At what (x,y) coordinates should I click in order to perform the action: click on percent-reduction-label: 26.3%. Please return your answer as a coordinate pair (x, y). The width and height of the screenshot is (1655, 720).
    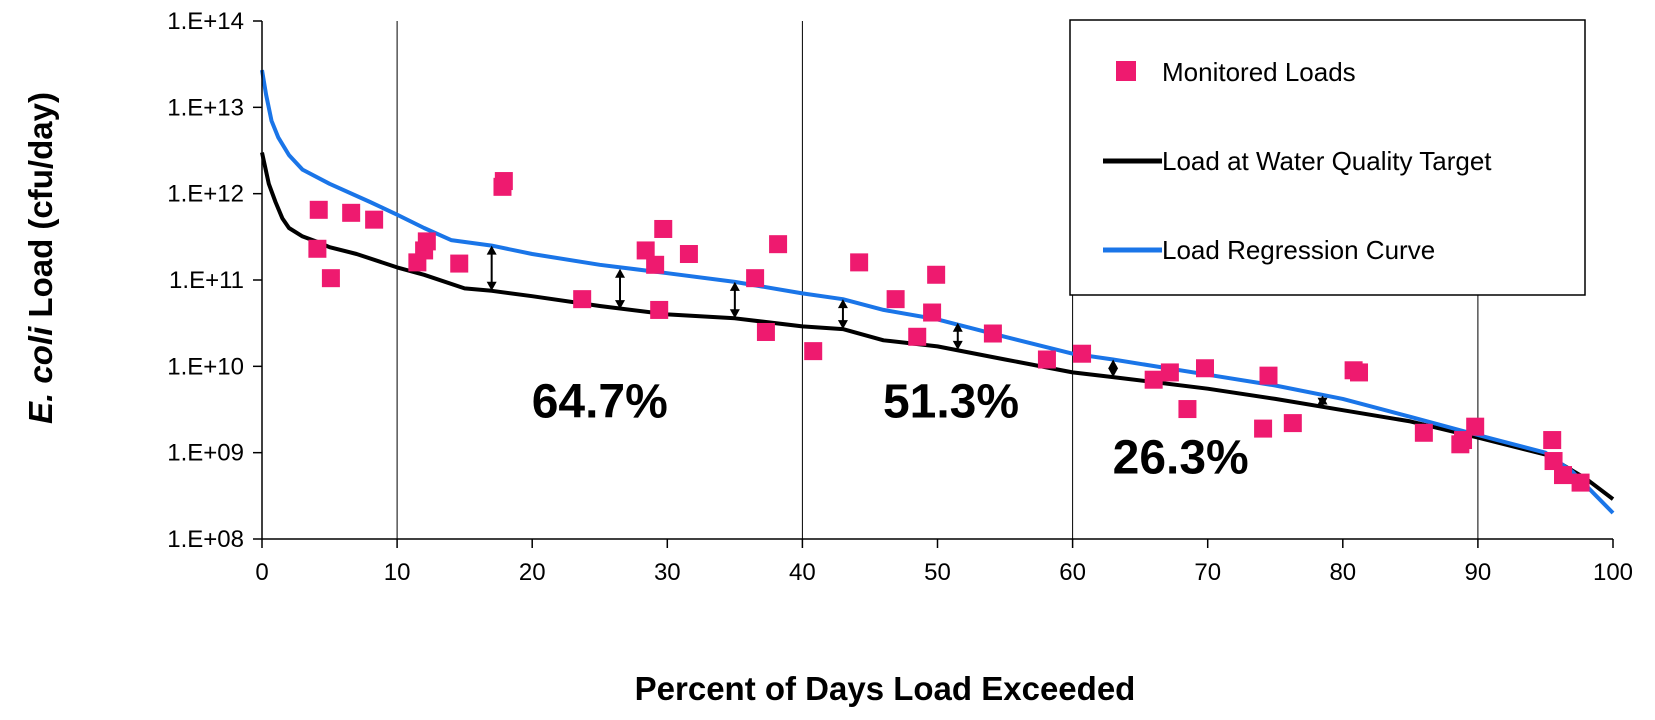
    Looking at the image, I should click on (1181, 458).